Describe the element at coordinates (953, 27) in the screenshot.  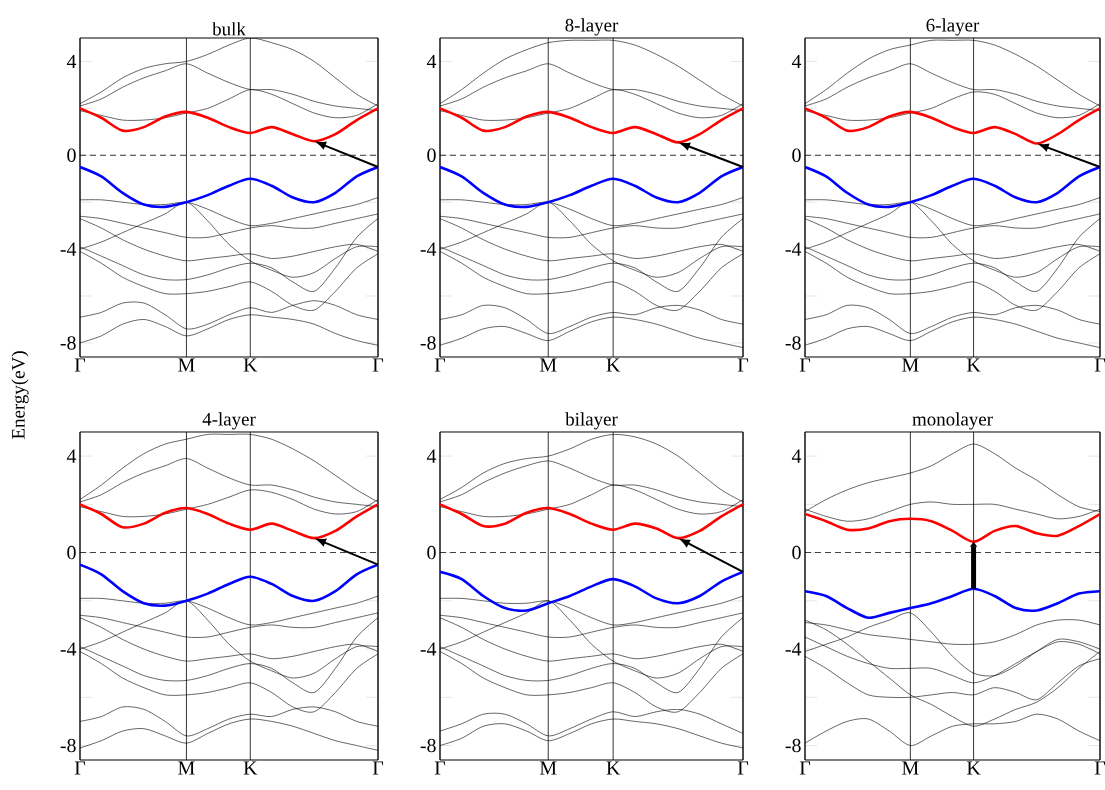
I see `chart-title: 6-layer` at that location.